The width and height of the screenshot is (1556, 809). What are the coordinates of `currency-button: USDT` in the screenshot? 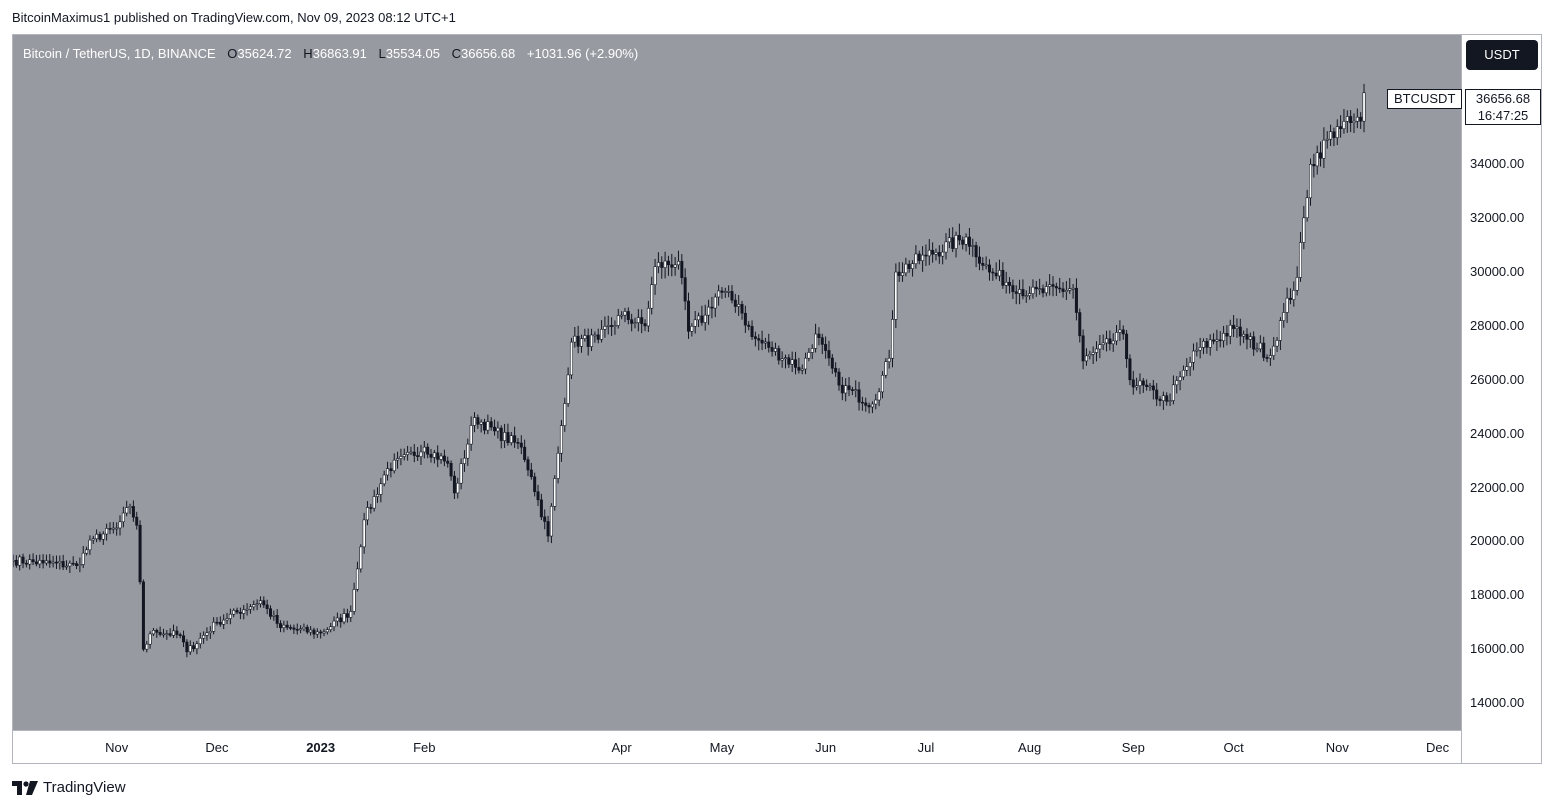 It's located at (1502, 55).